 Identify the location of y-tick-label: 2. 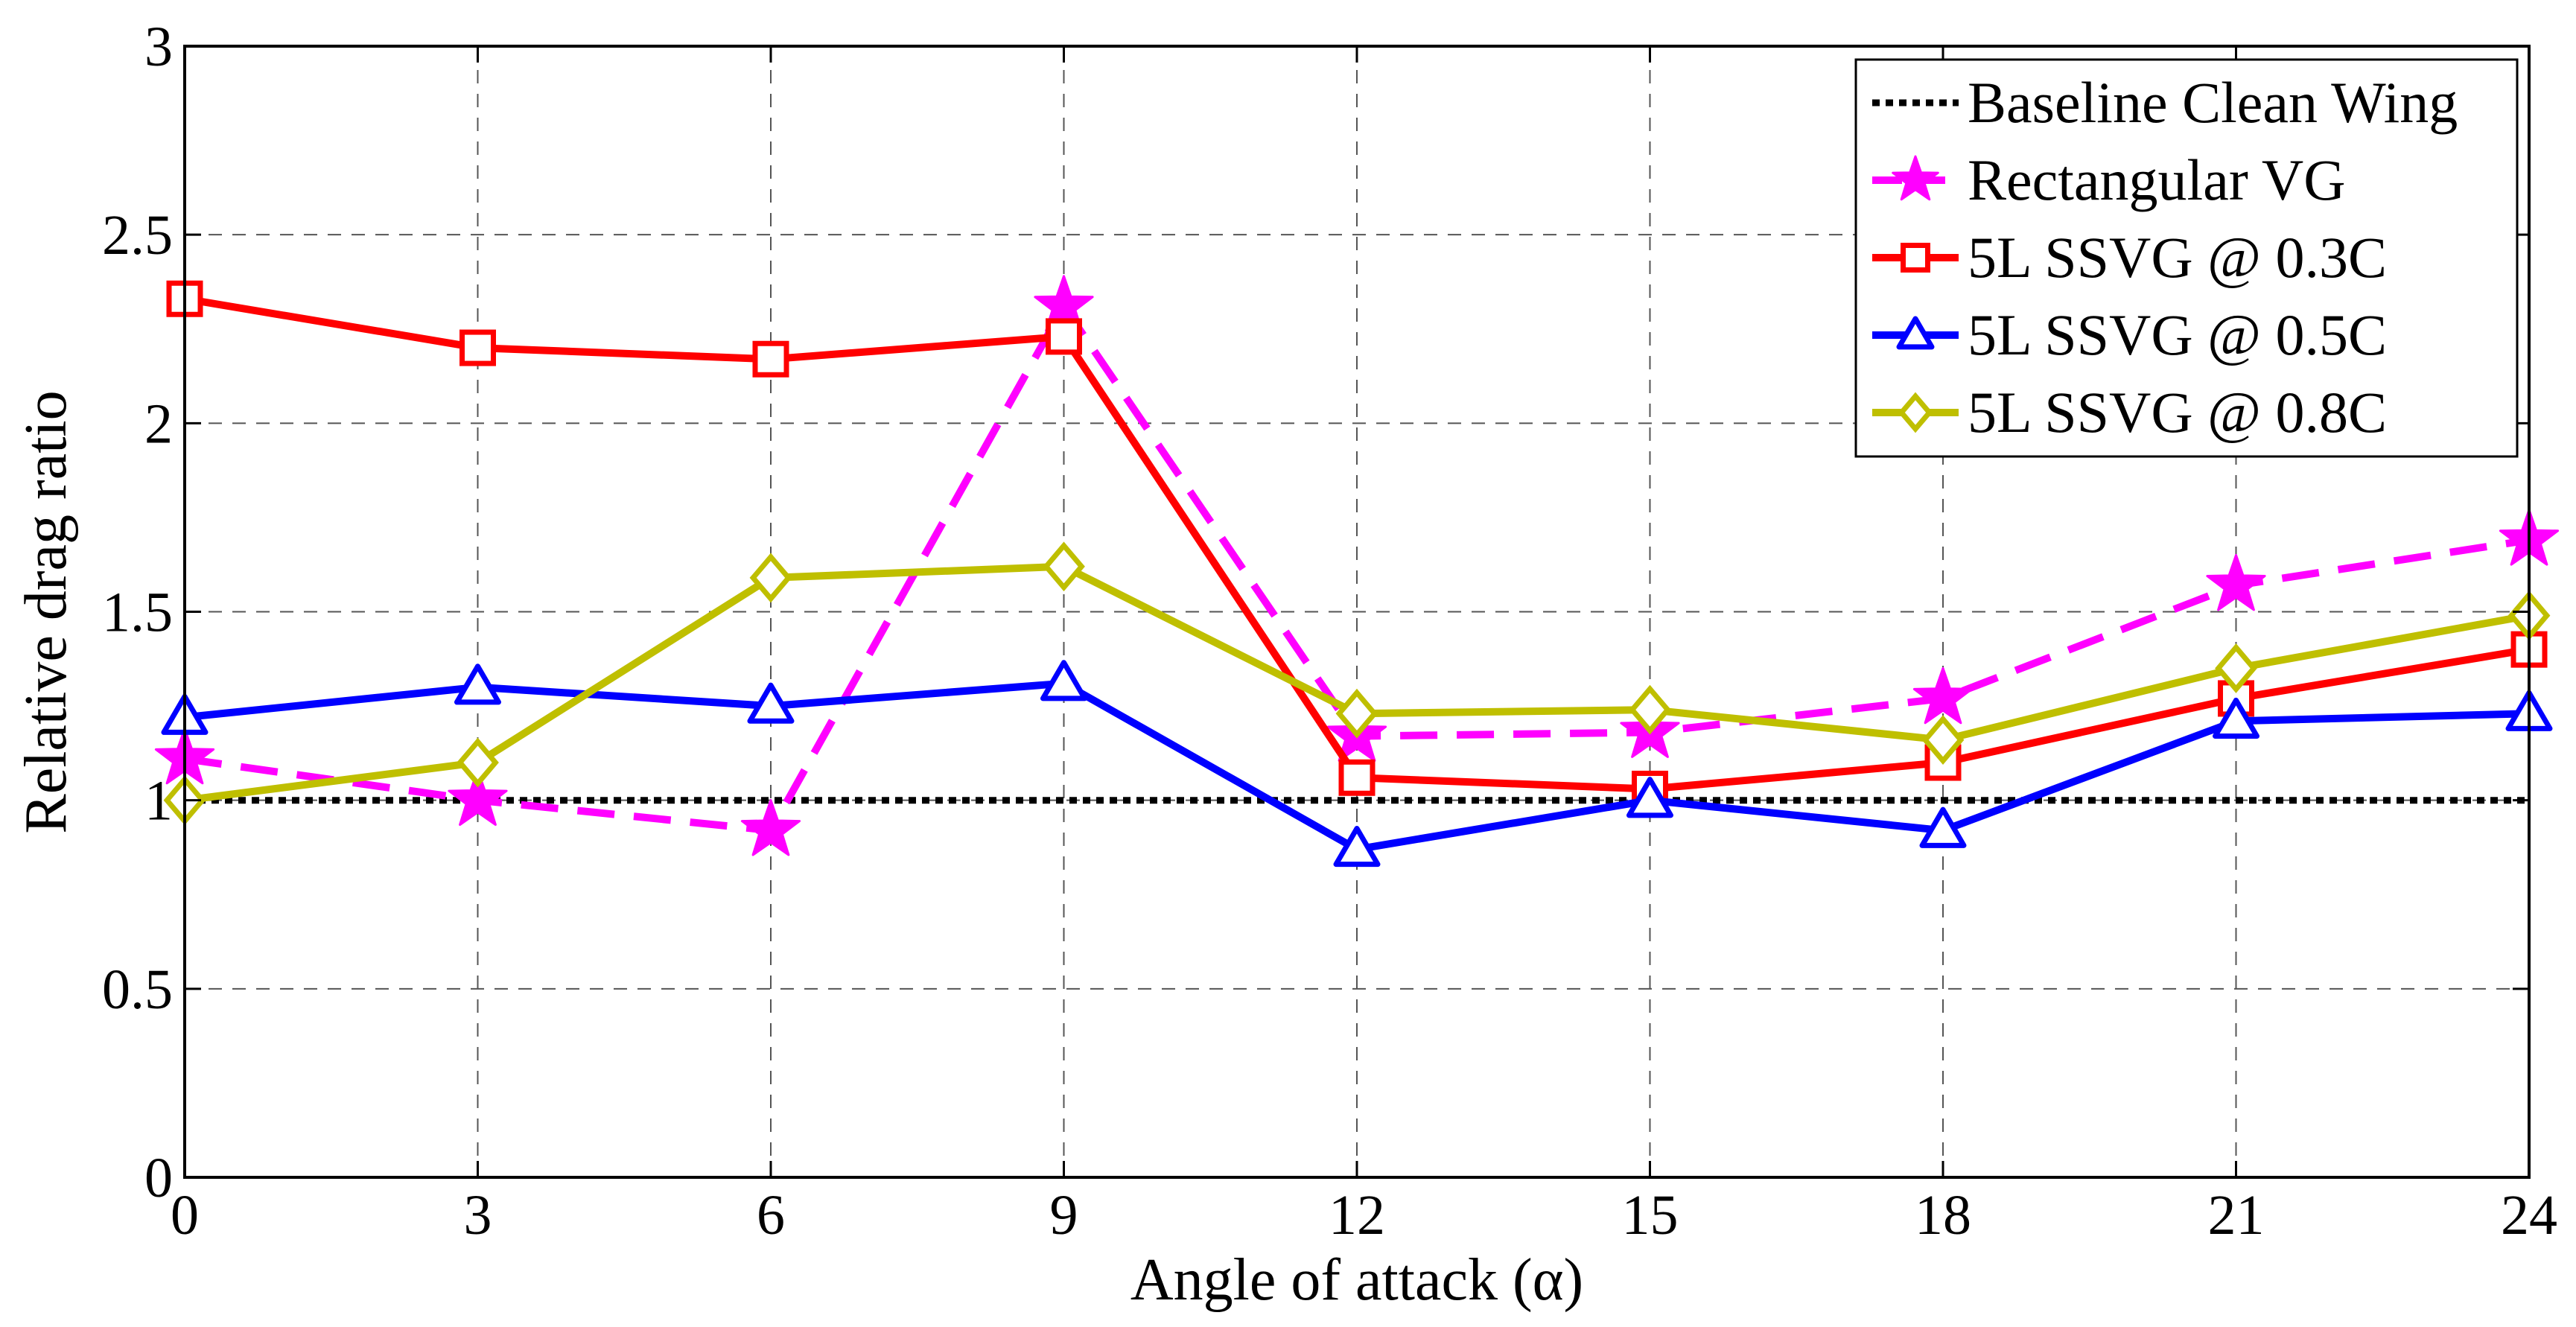
(158, 423).